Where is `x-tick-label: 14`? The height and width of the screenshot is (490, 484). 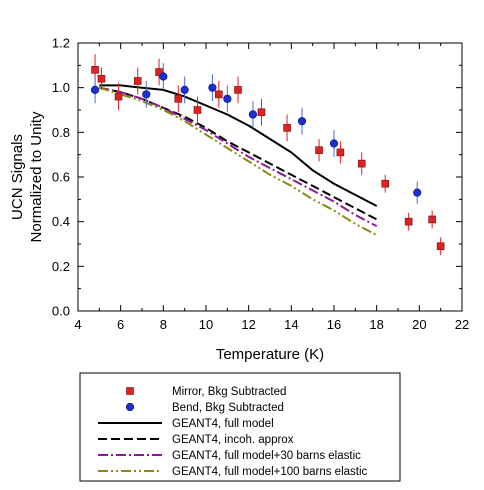 x-tick-label: 14 is located at coordinates (291, 324).